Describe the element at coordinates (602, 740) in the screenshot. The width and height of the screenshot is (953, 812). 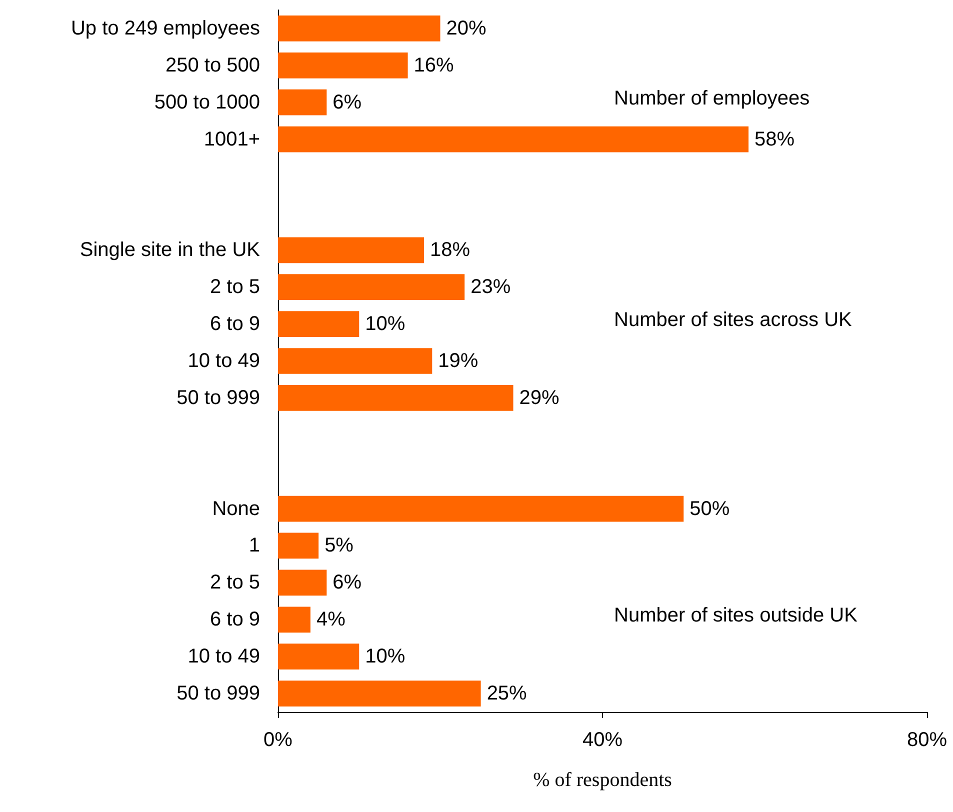
I see `x-tick-label: 40%` at that location.